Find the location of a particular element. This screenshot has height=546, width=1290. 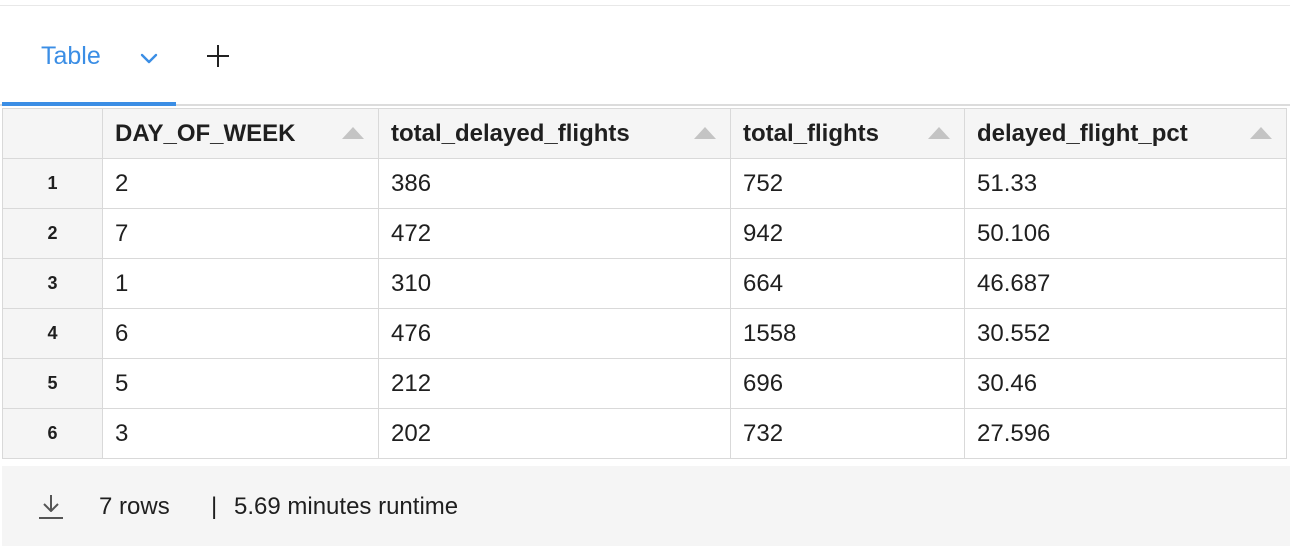

table-cell: 1558 is located at coordinates (847, 333).